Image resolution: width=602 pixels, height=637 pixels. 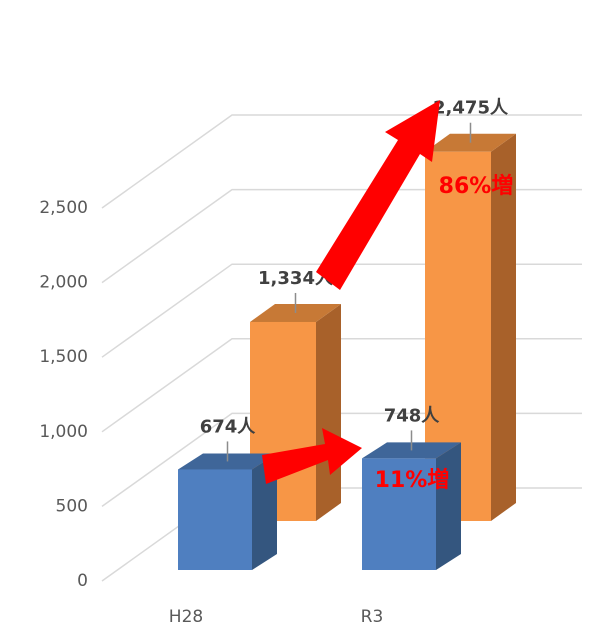 I want to click on annotation: 11%増, so click(x=412, y=480).